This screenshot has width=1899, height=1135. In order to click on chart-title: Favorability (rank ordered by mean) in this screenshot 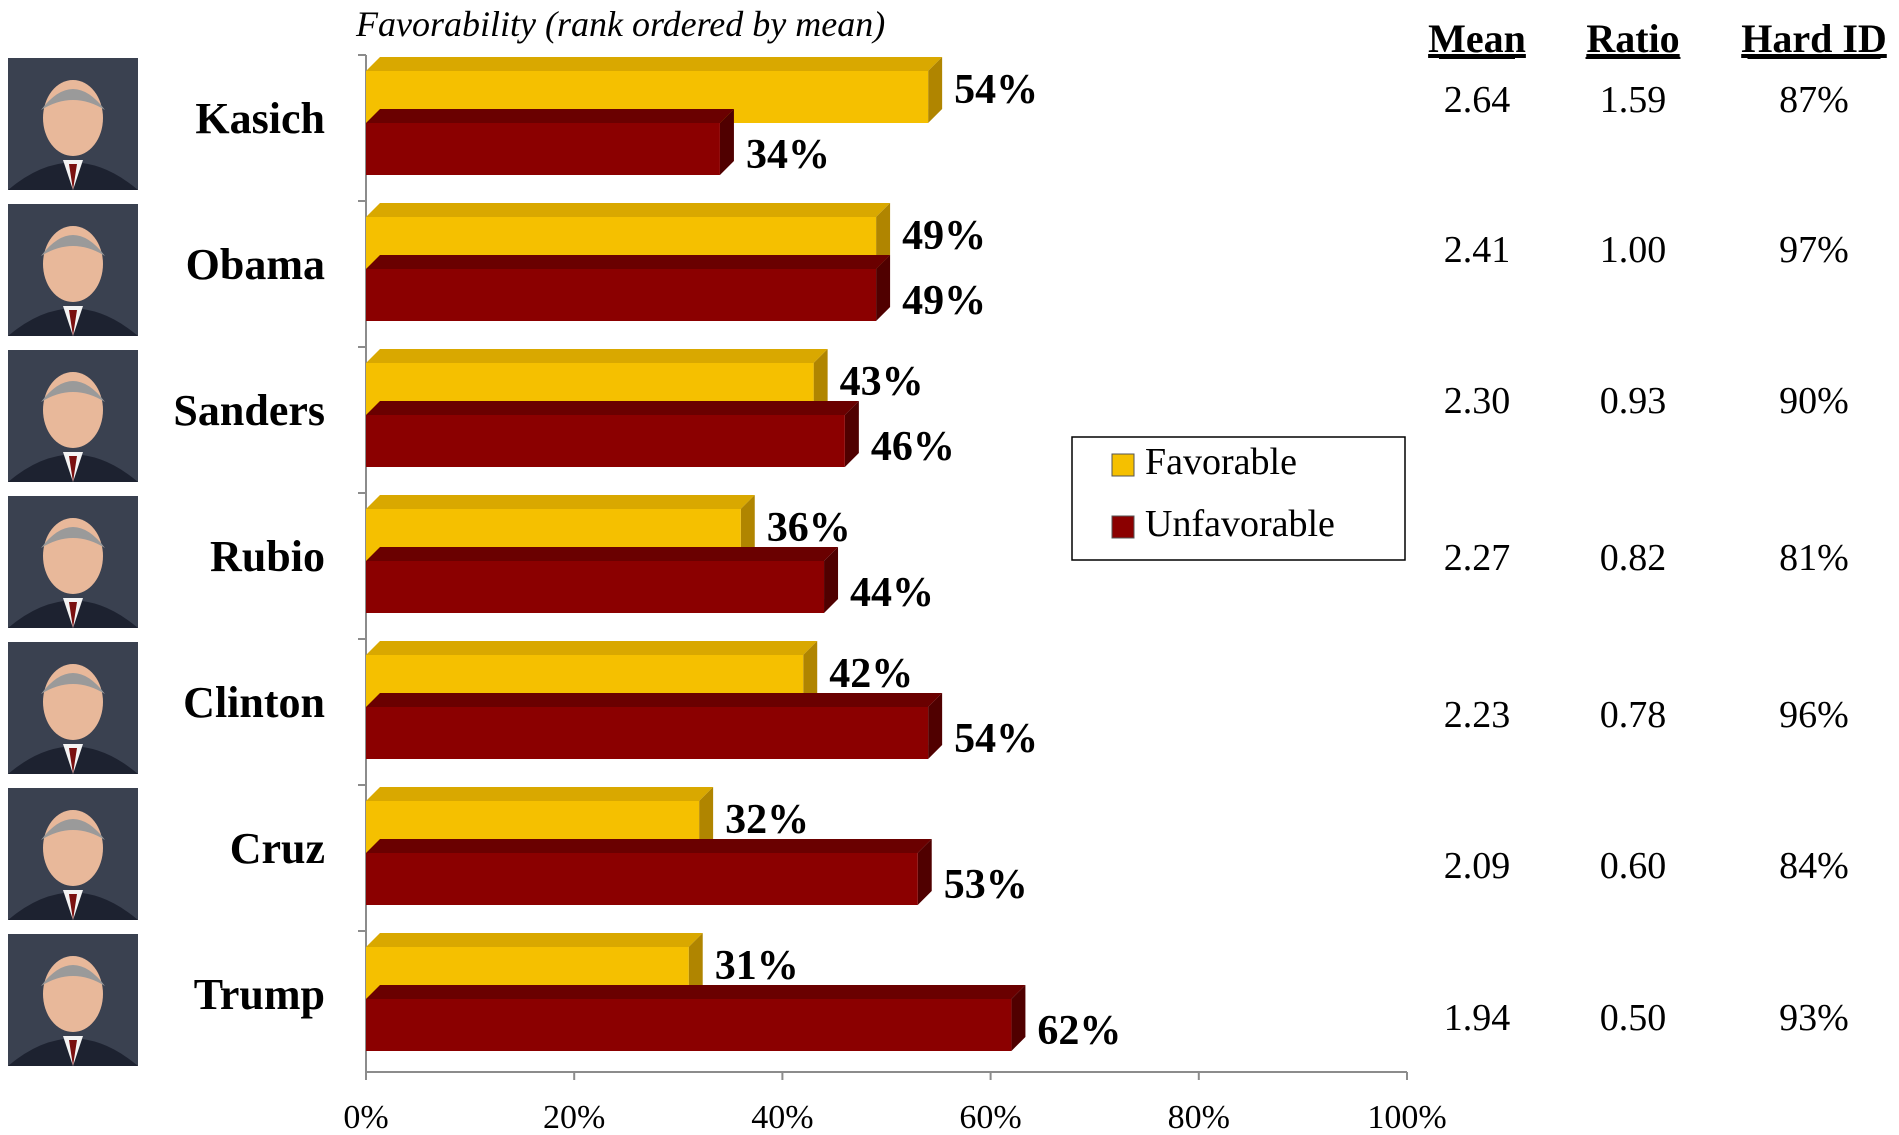, I will do `click(620, 24)`.